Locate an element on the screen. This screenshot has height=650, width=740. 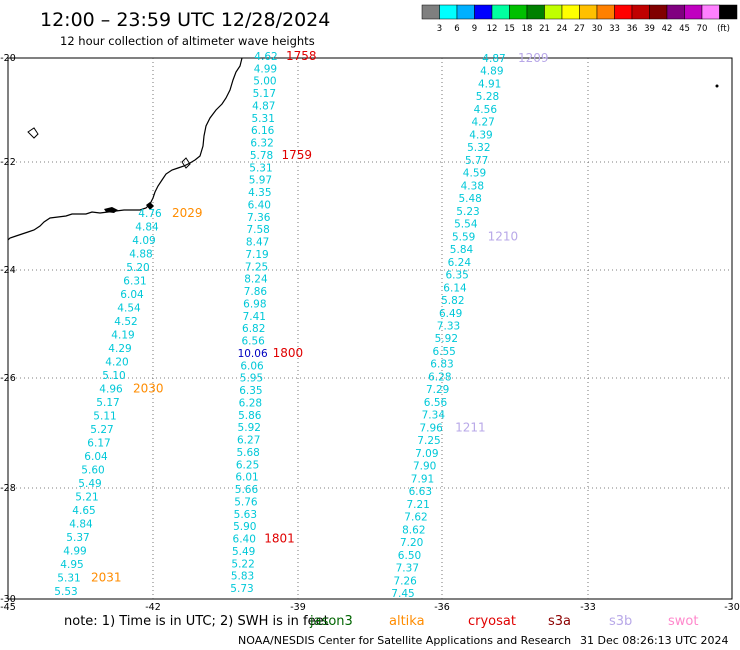
pass-time-label: 2031 is located at coordinates (106, 578).